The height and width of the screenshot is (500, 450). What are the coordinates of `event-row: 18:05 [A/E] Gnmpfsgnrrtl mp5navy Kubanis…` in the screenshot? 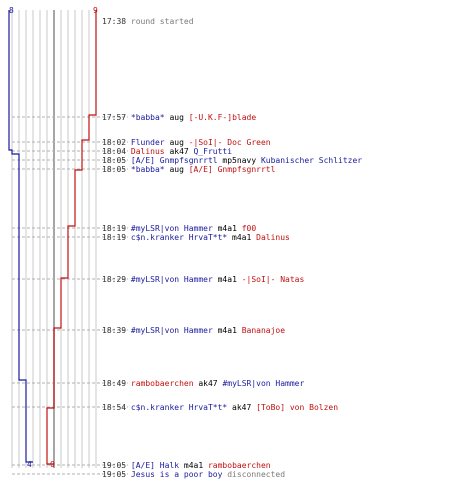 It's located at (232, 160).